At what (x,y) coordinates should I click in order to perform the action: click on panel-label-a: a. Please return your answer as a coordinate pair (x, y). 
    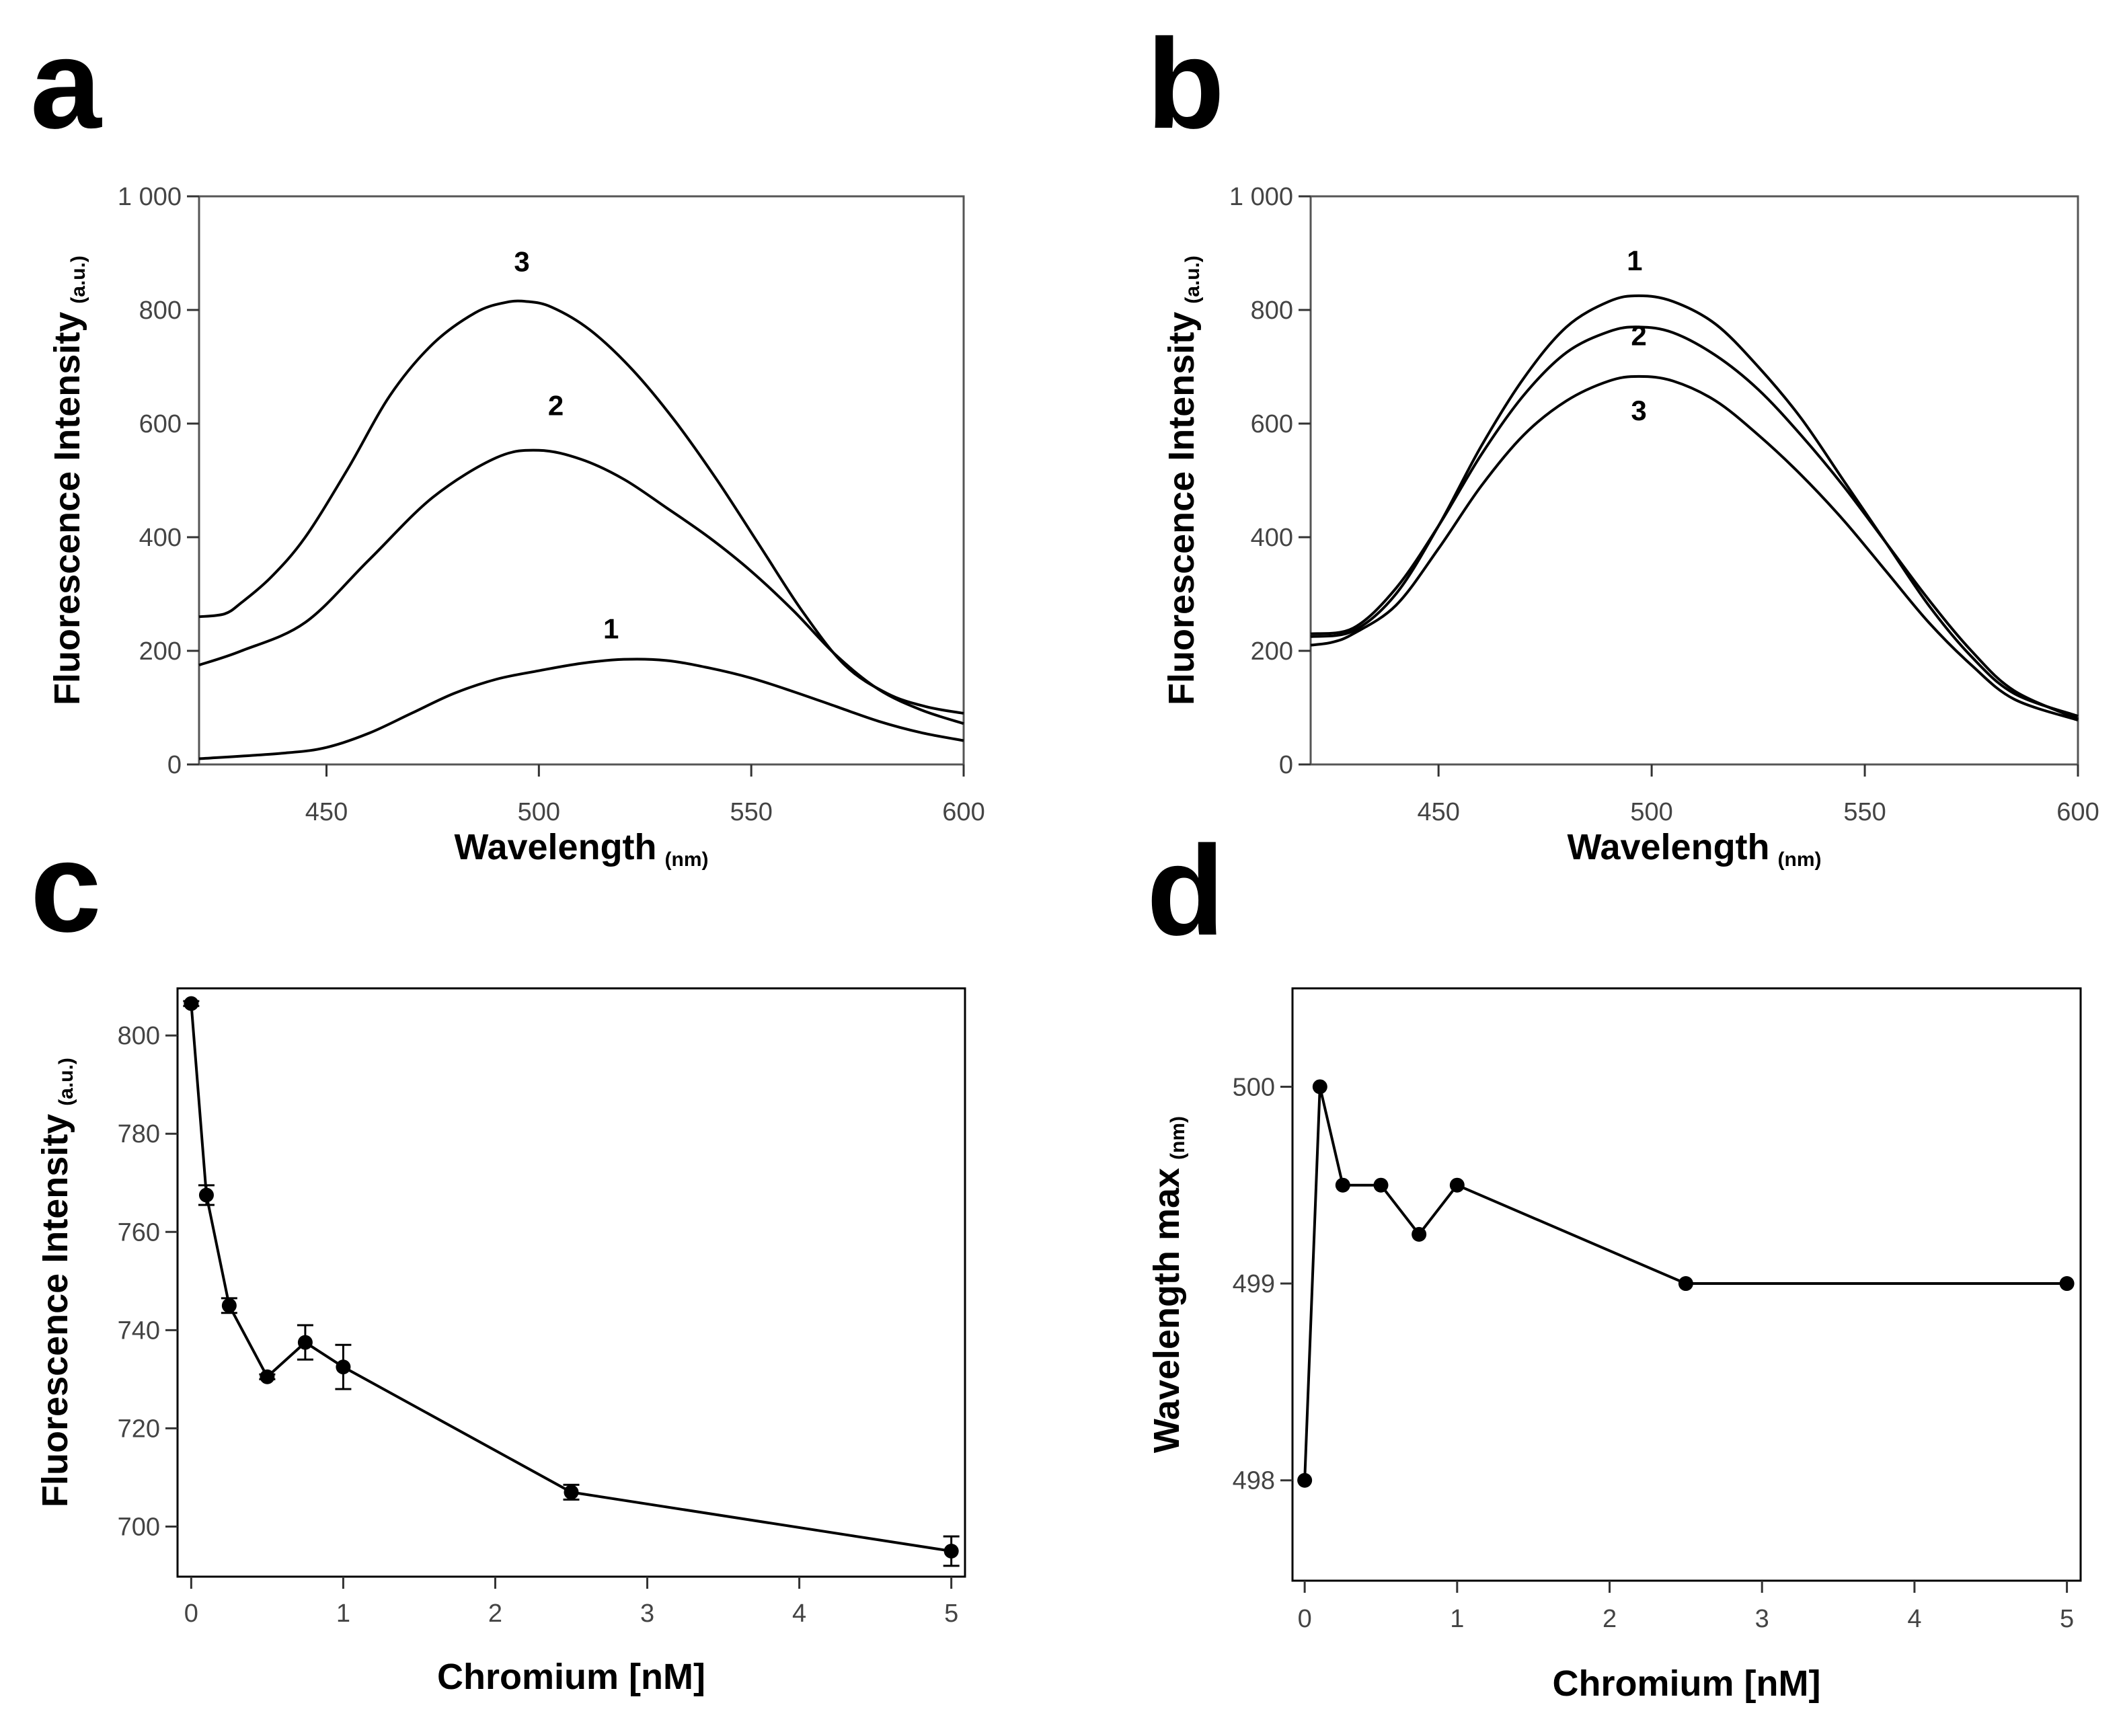
    Looking at the image, I should click on (66, 84).